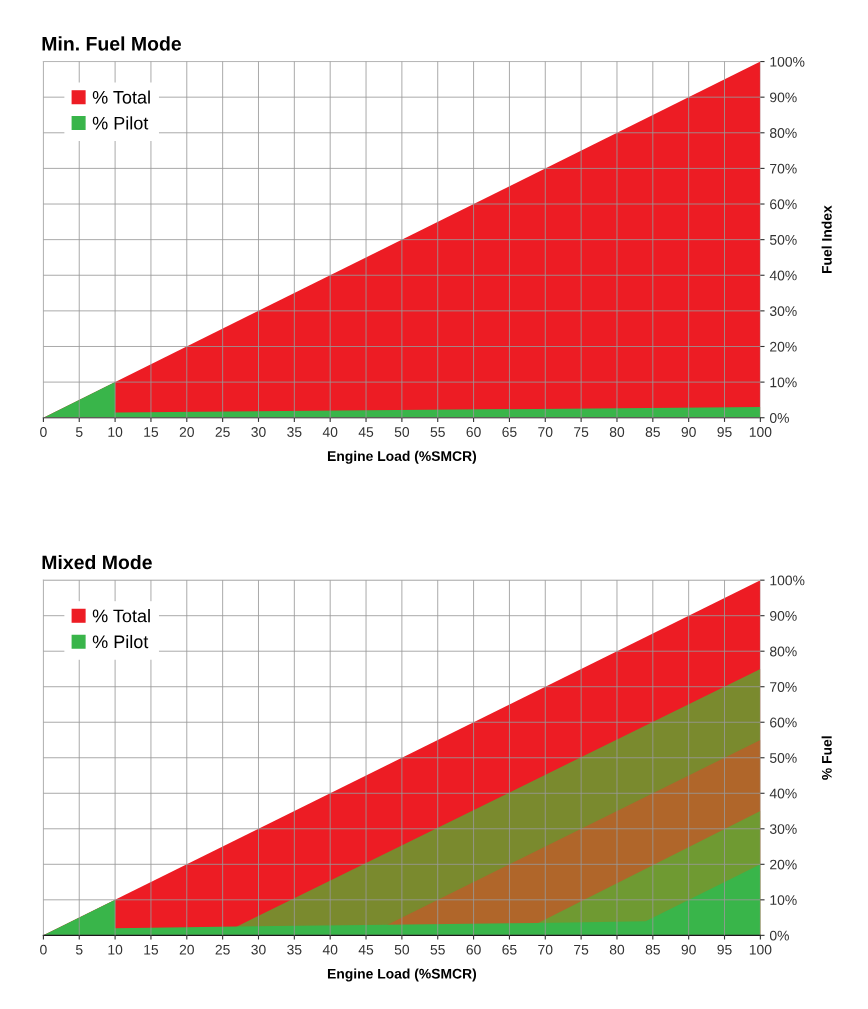 The image size is (868, 1009). Describe the element at coordinates (826, 758) in the screenshot. I see `y-axis-title: % Fuel` at that location.